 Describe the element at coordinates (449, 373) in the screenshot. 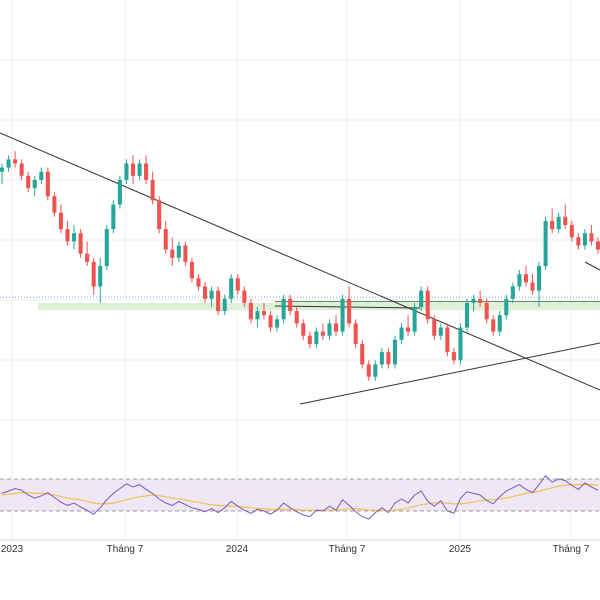

I see `ascending-trendline` at that location.